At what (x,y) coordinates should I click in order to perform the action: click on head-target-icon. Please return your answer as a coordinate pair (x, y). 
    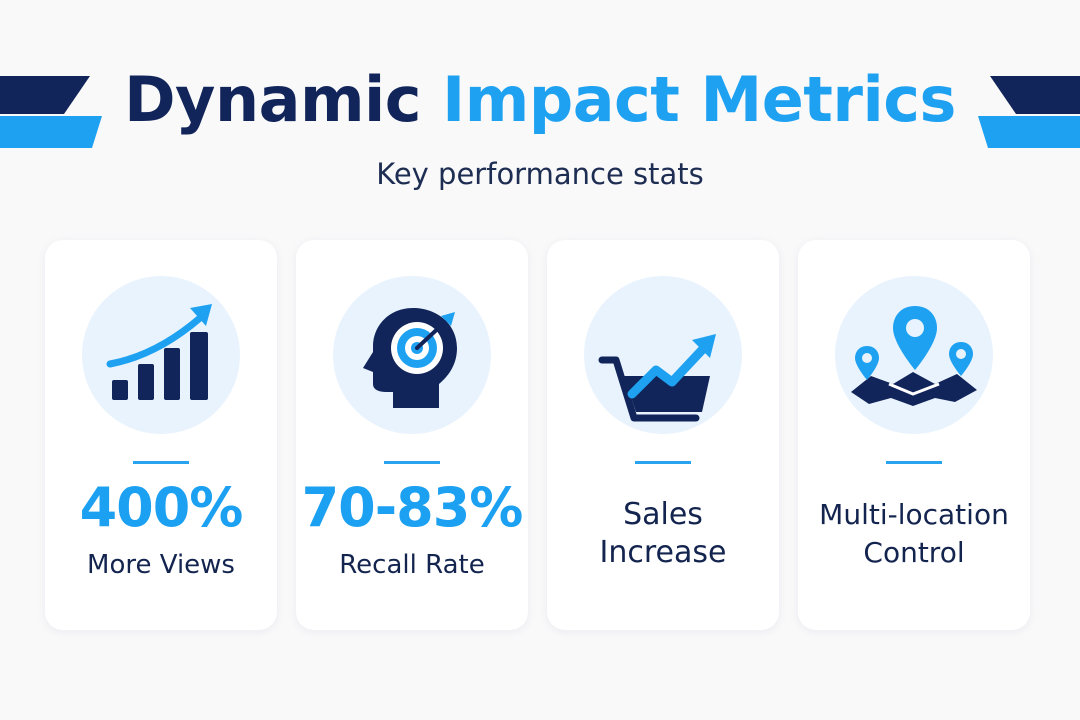
    Looking at the image, I should click on (412, 355).